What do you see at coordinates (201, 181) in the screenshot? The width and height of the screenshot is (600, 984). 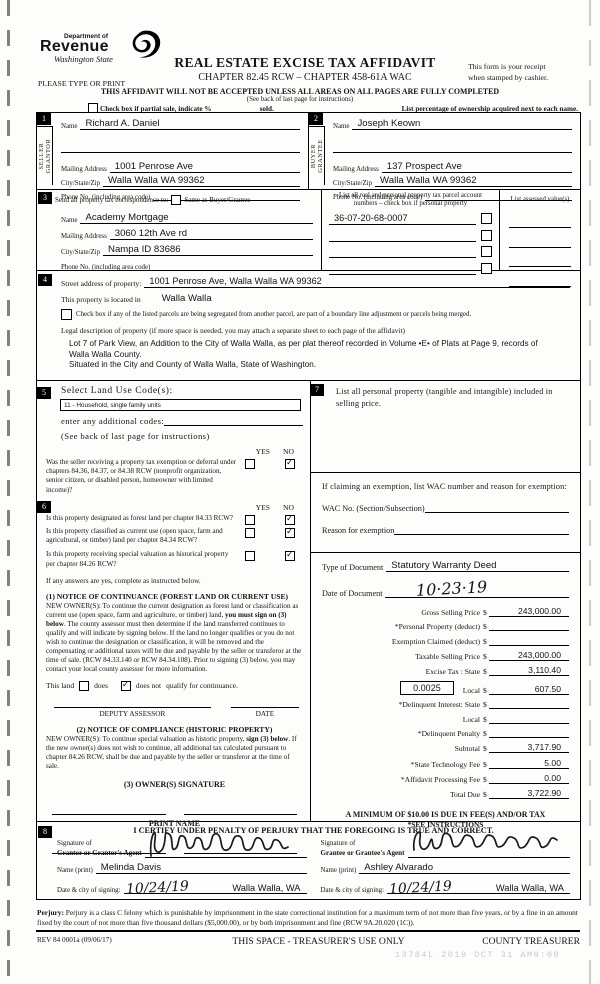 I see `seller-csz-field: Walla Walla WA 99362` at bounding box center [201, 181].